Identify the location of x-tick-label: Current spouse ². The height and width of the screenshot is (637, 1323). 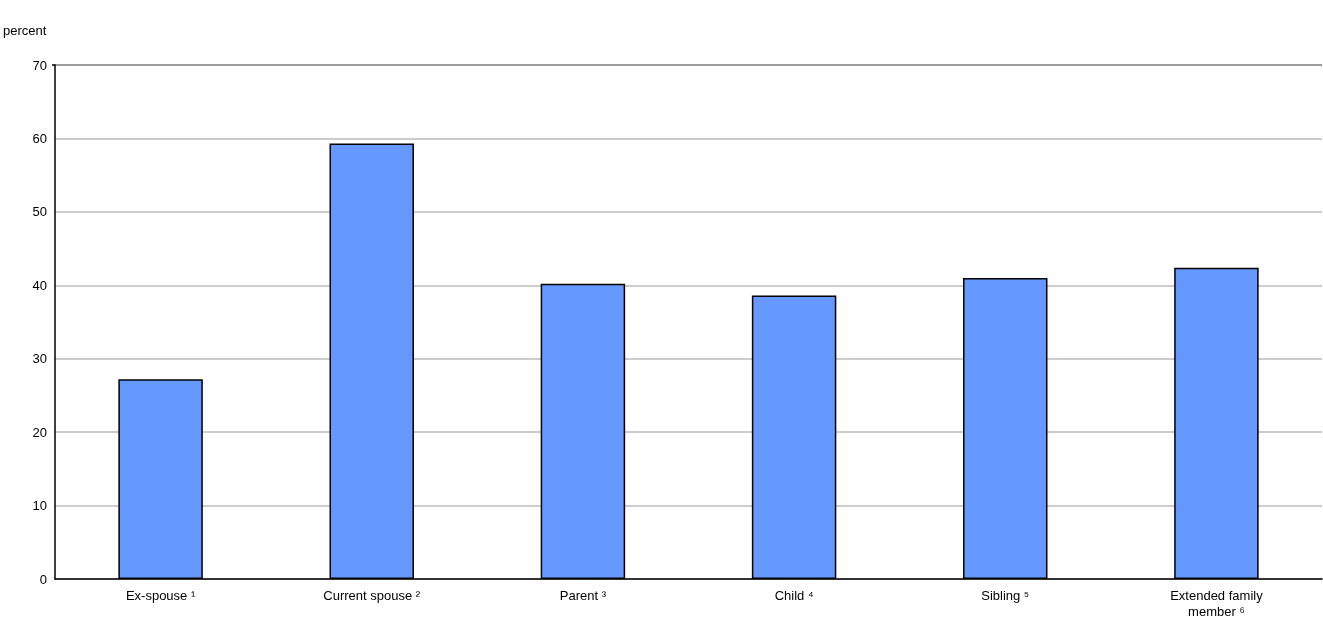
(372, 595).